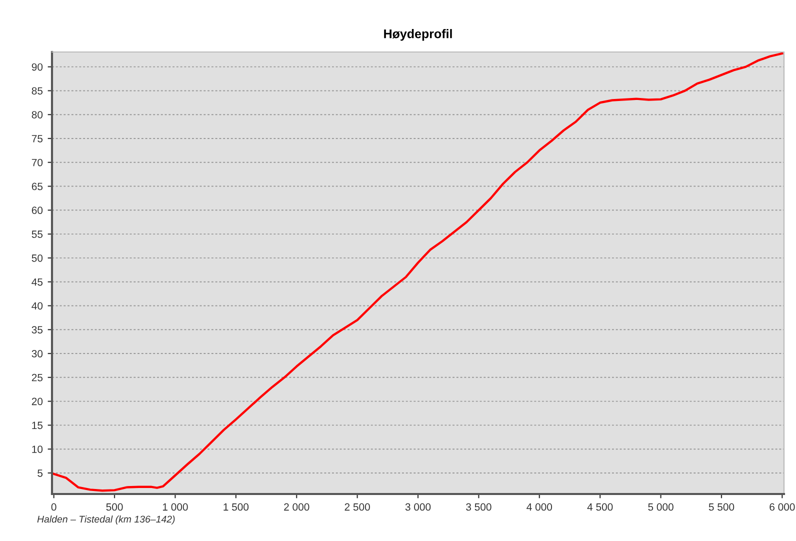  Describe the element at coordinates (37, 354) in the screenshot. I see `y-tick-label: 30` at that location.